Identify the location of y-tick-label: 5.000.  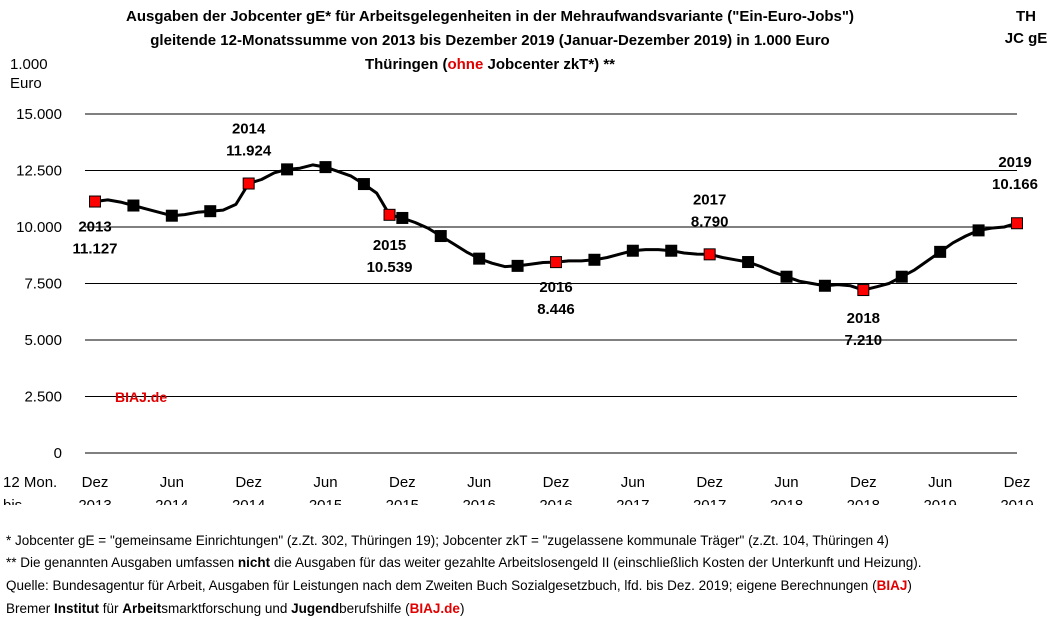
(43, 340).